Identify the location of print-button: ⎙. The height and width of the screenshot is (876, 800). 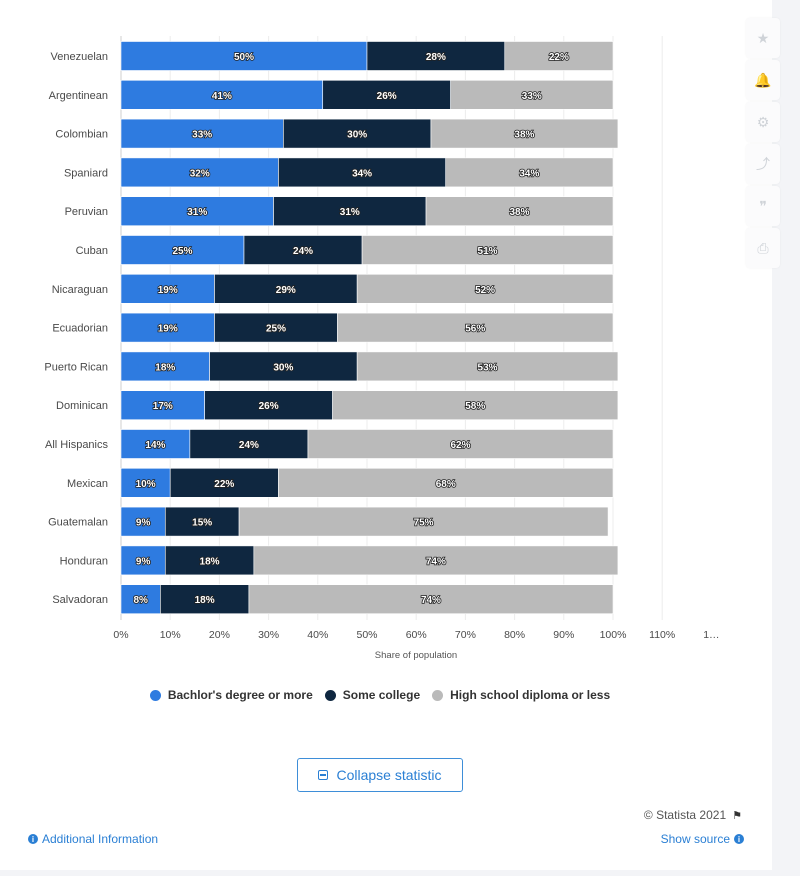
(763, 248).